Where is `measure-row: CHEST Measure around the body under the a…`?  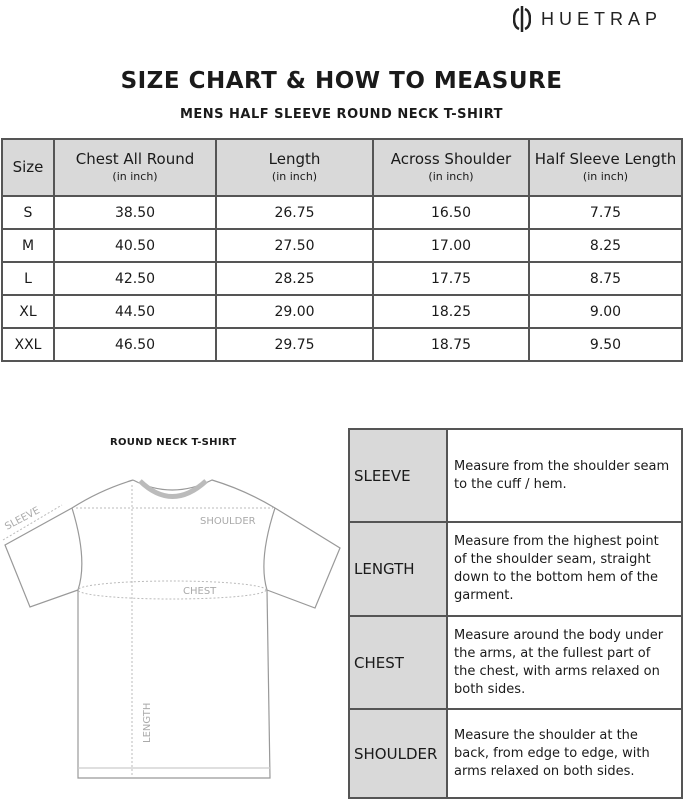
measure-row: CHEST Measure around the body under the a… is located at coordinates (515, 662).